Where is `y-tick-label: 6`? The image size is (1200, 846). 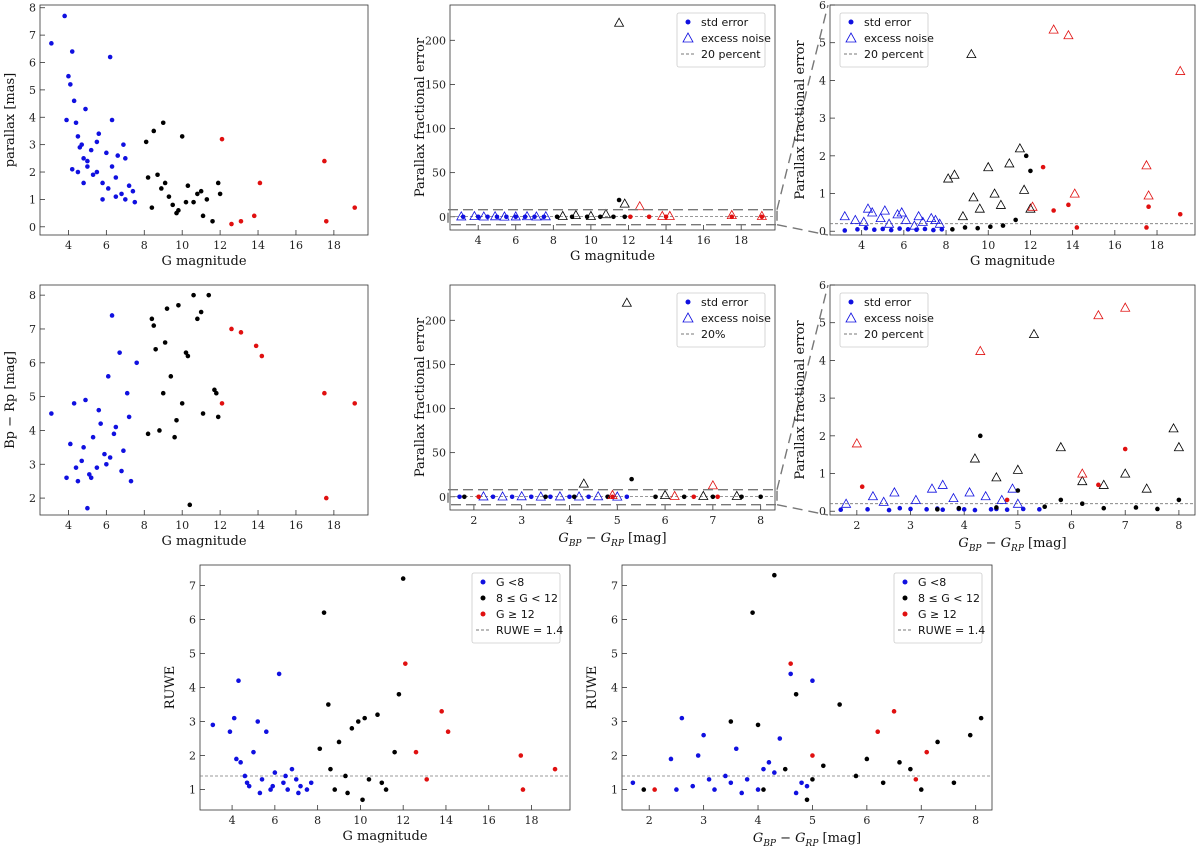
y-tick-label: 6 is located at coordinates (822, 285).